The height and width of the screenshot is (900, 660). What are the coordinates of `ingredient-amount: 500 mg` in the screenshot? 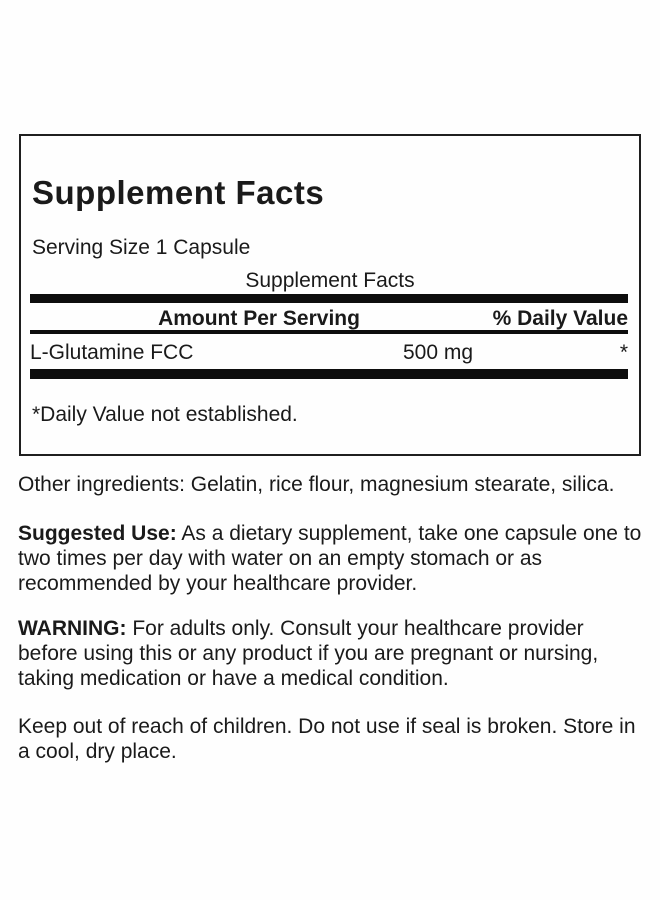 It's located at (438, 352).